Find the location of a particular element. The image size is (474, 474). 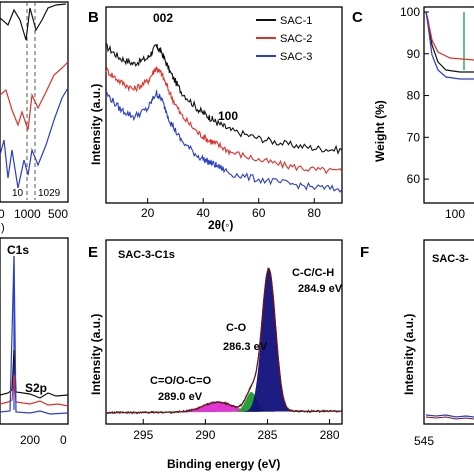

panel-f-title: SAC-3- is located at coordinates (450, 259).